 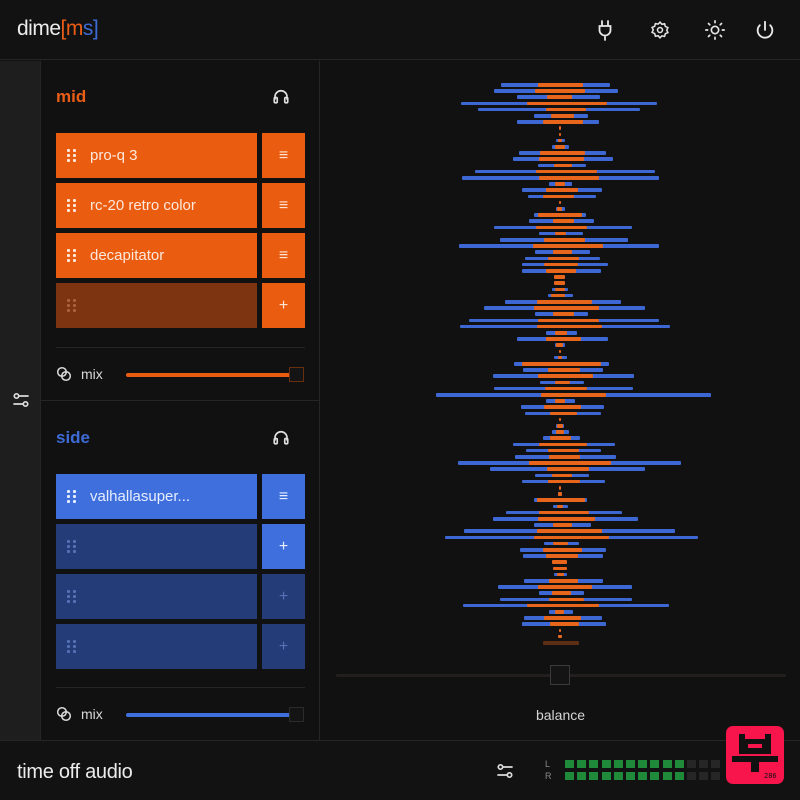 I want to click on rail-settings-button, so click(x=21, y=402).